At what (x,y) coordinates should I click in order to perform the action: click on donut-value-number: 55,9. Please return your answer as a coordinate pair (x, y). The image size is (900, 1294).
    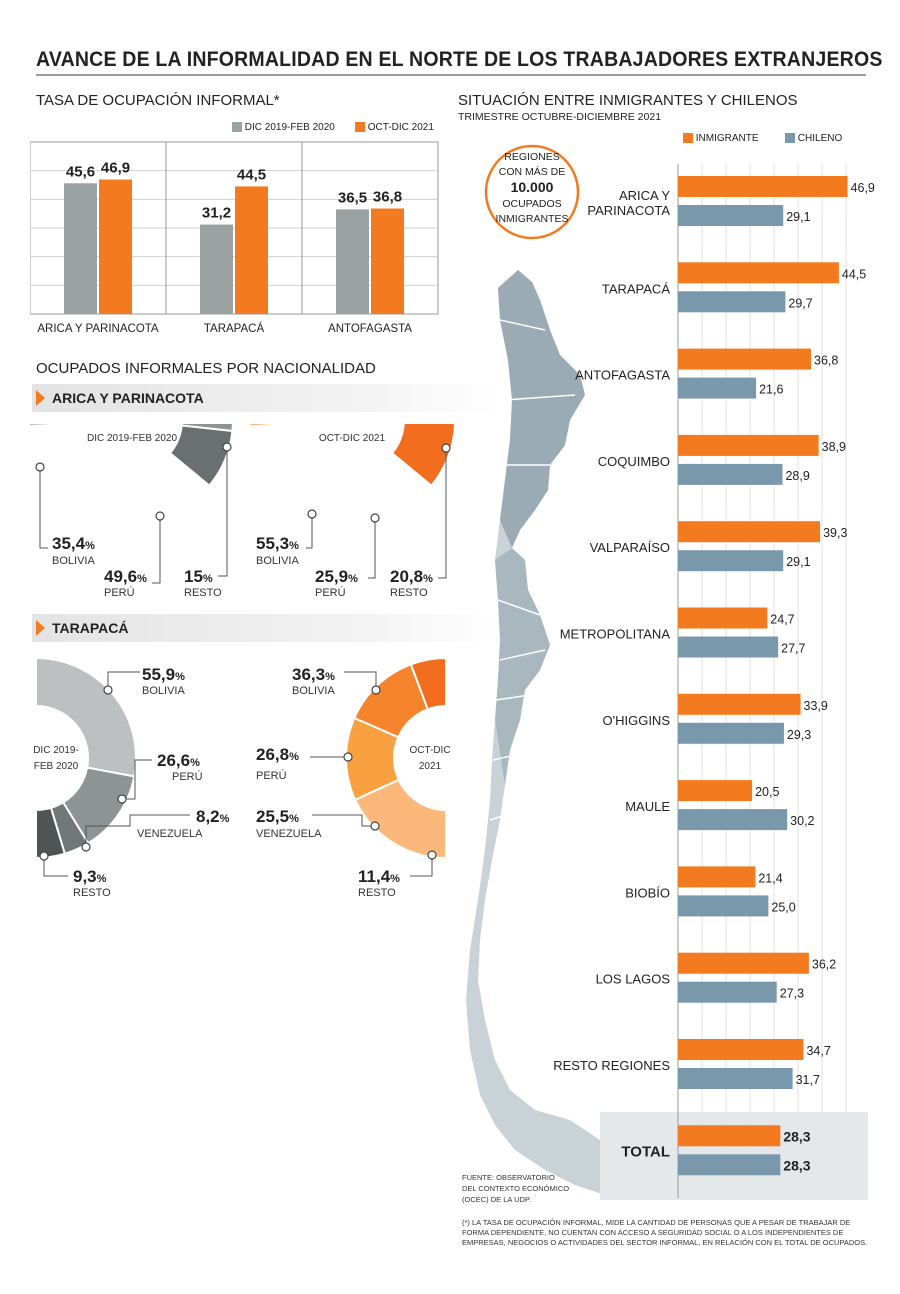
    Looking at the image, I should click on (158, 674).